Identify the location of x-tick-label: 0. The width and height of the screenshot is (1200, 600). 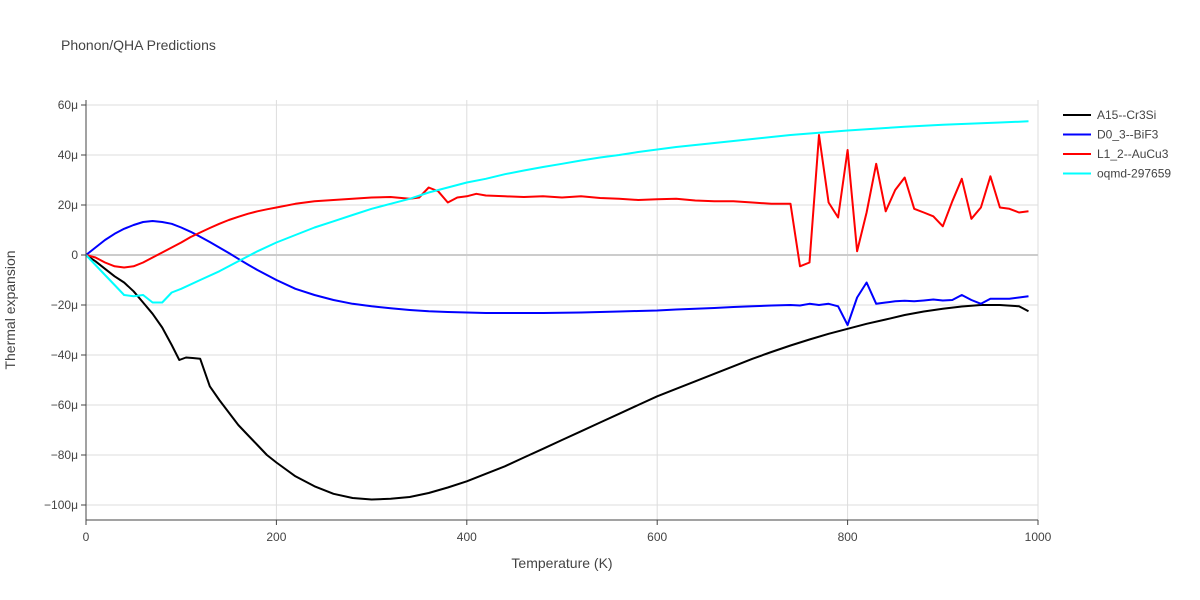
(86, 537).